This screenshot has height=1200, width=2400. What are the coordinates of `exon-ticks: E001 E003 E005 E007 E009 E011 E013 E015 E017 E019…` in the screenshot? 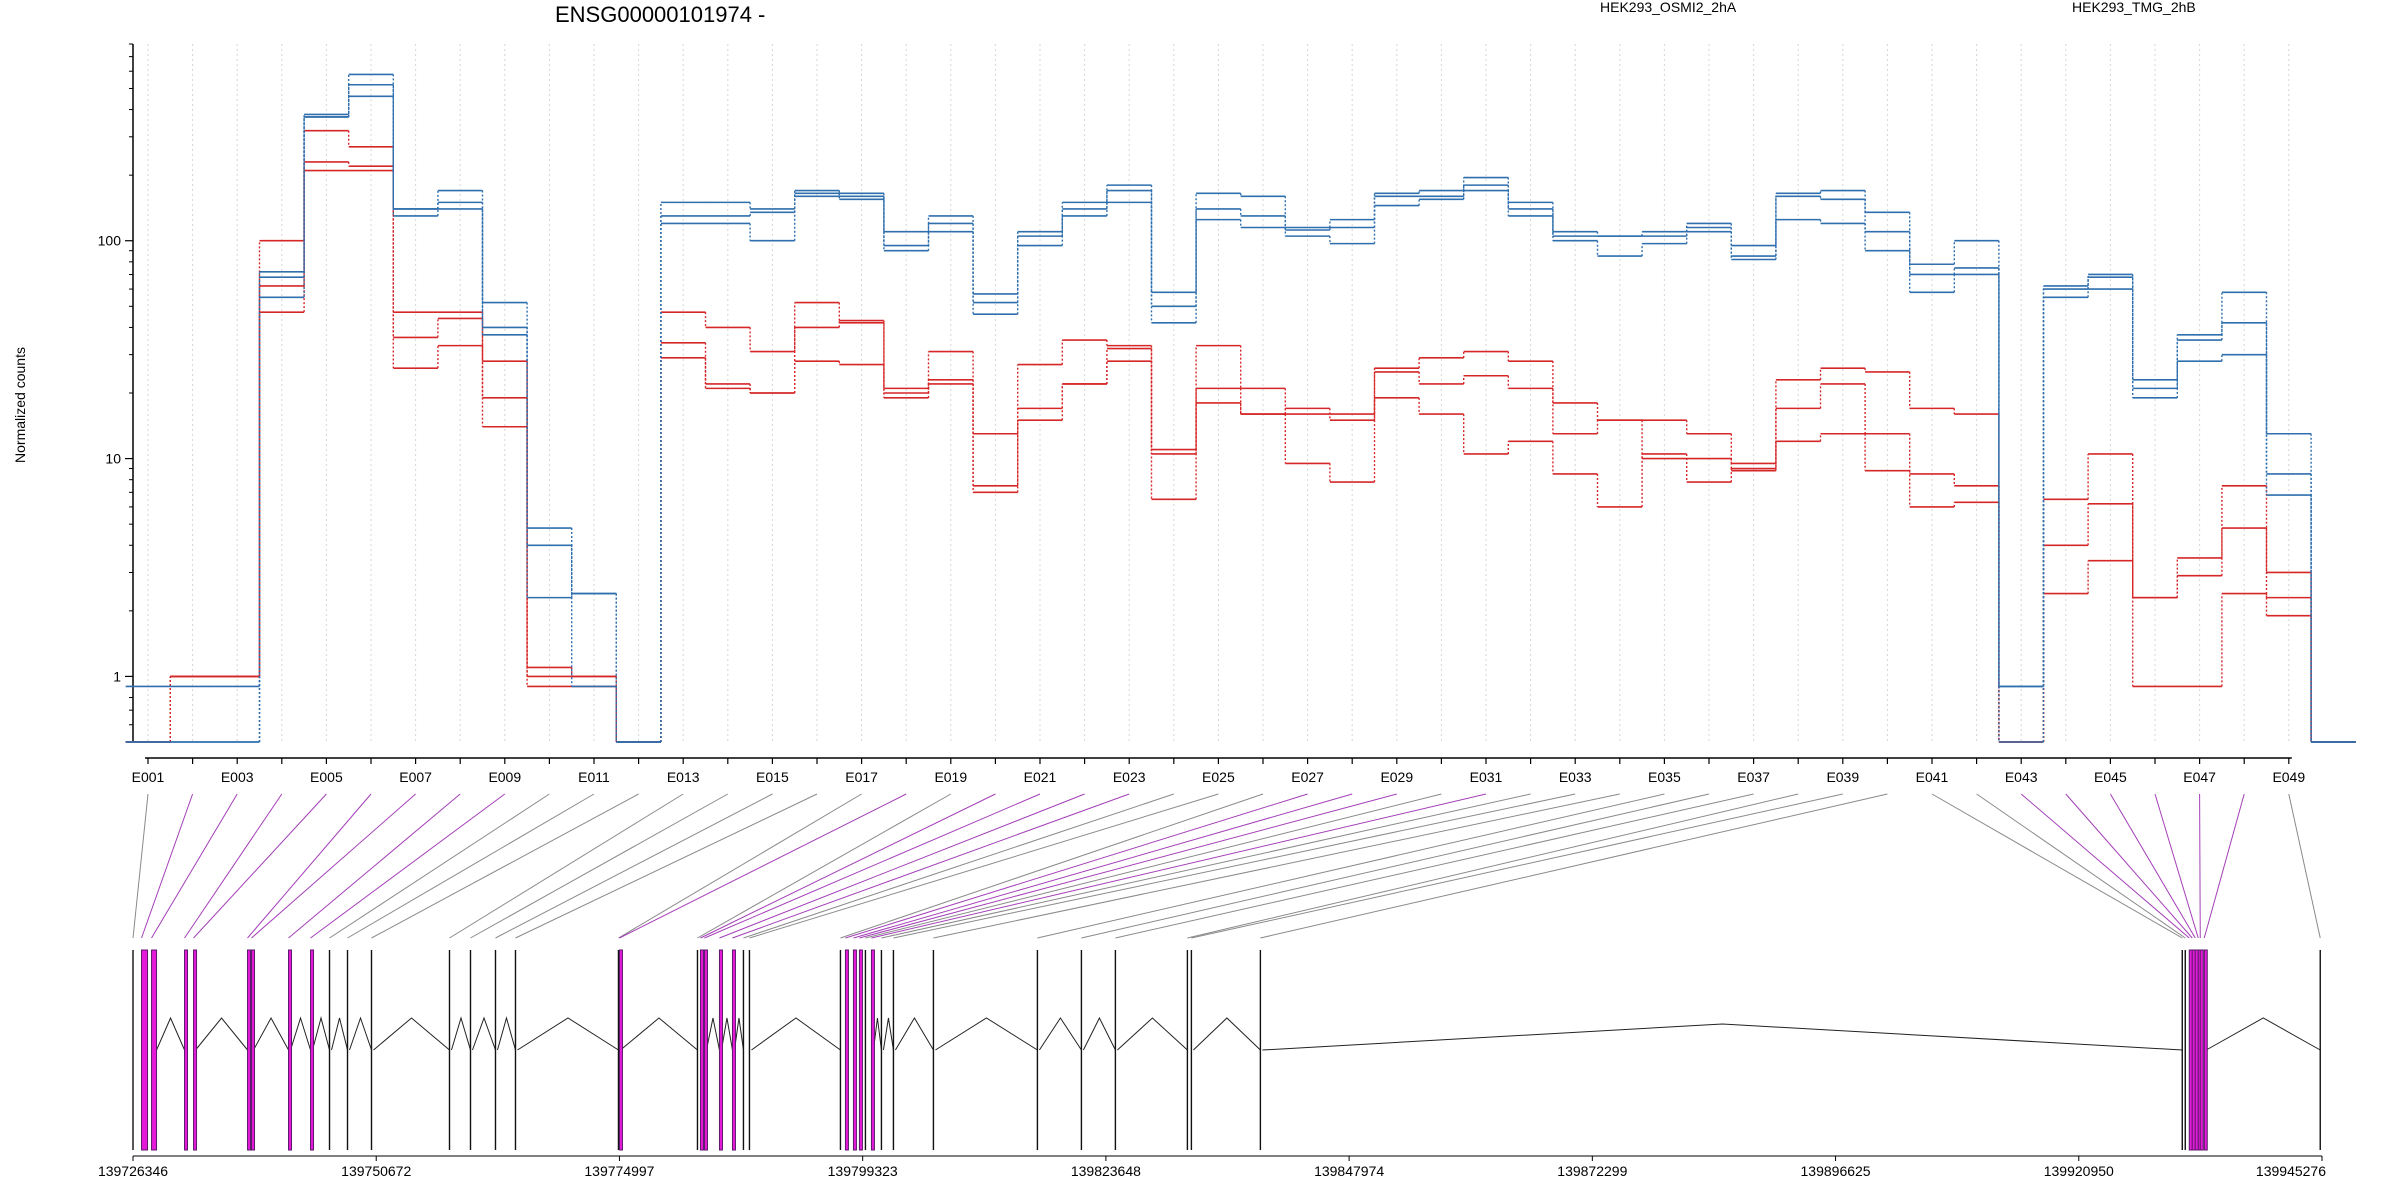 It's located at (1218, 771).